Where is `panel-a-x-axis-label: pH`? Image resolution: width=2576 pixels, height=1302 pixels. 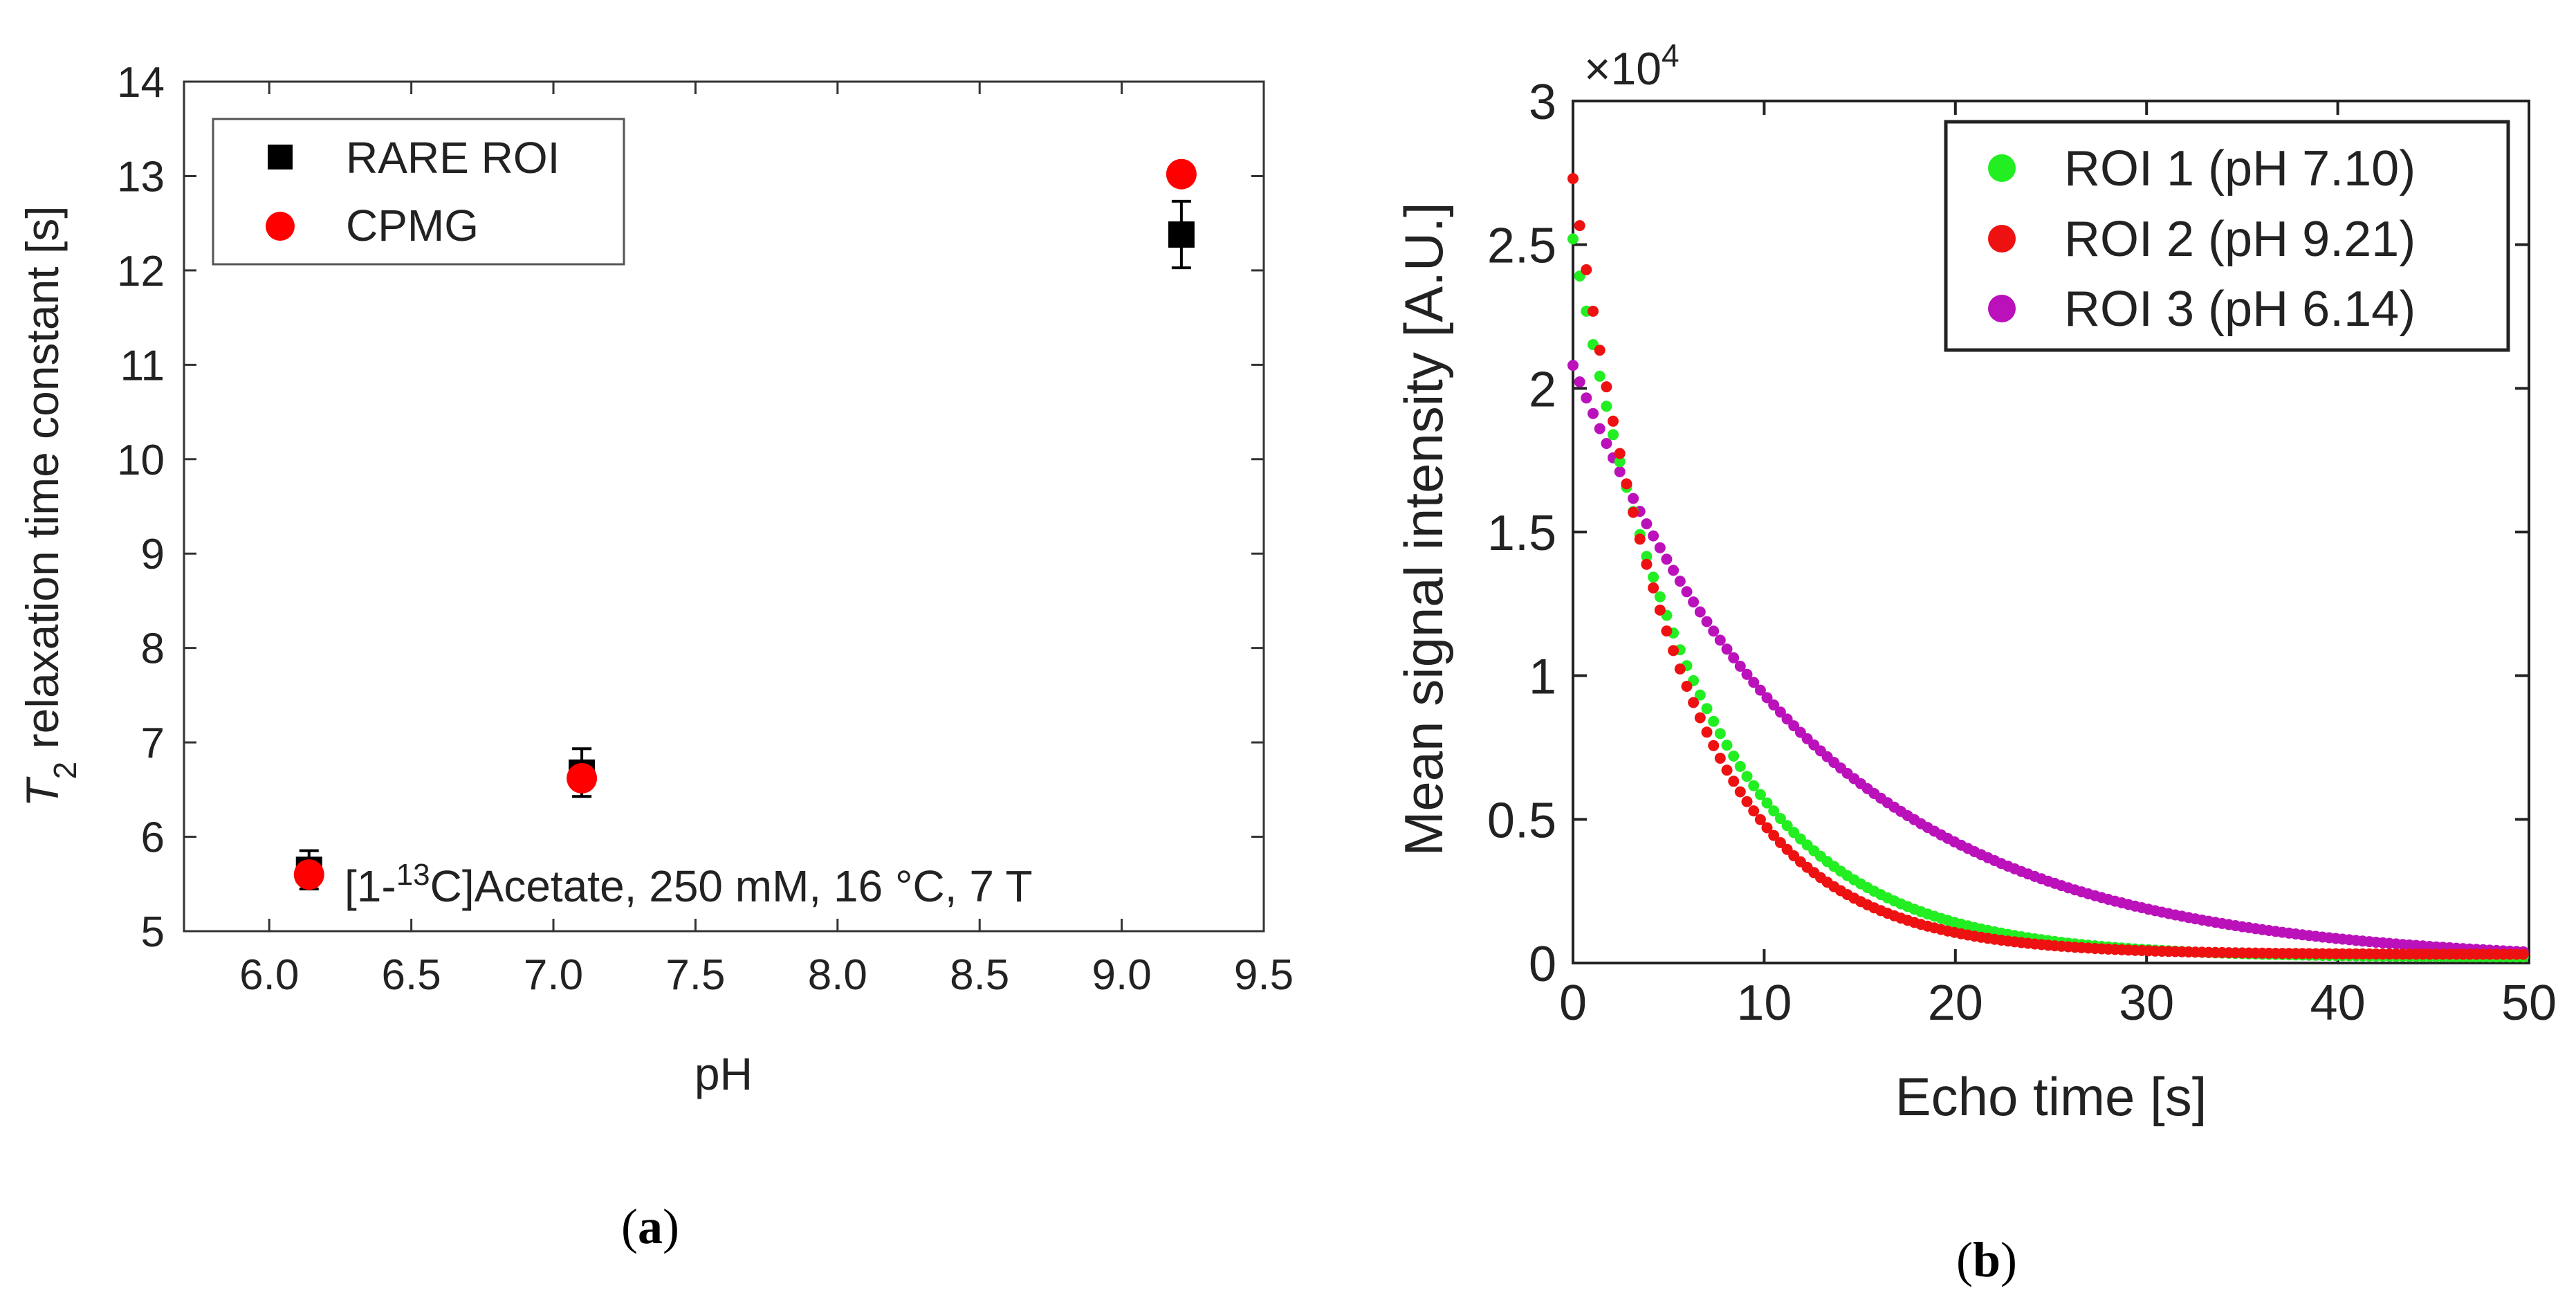 panel-a-x-axis-label: pH is located at coordinates (723, 1073).